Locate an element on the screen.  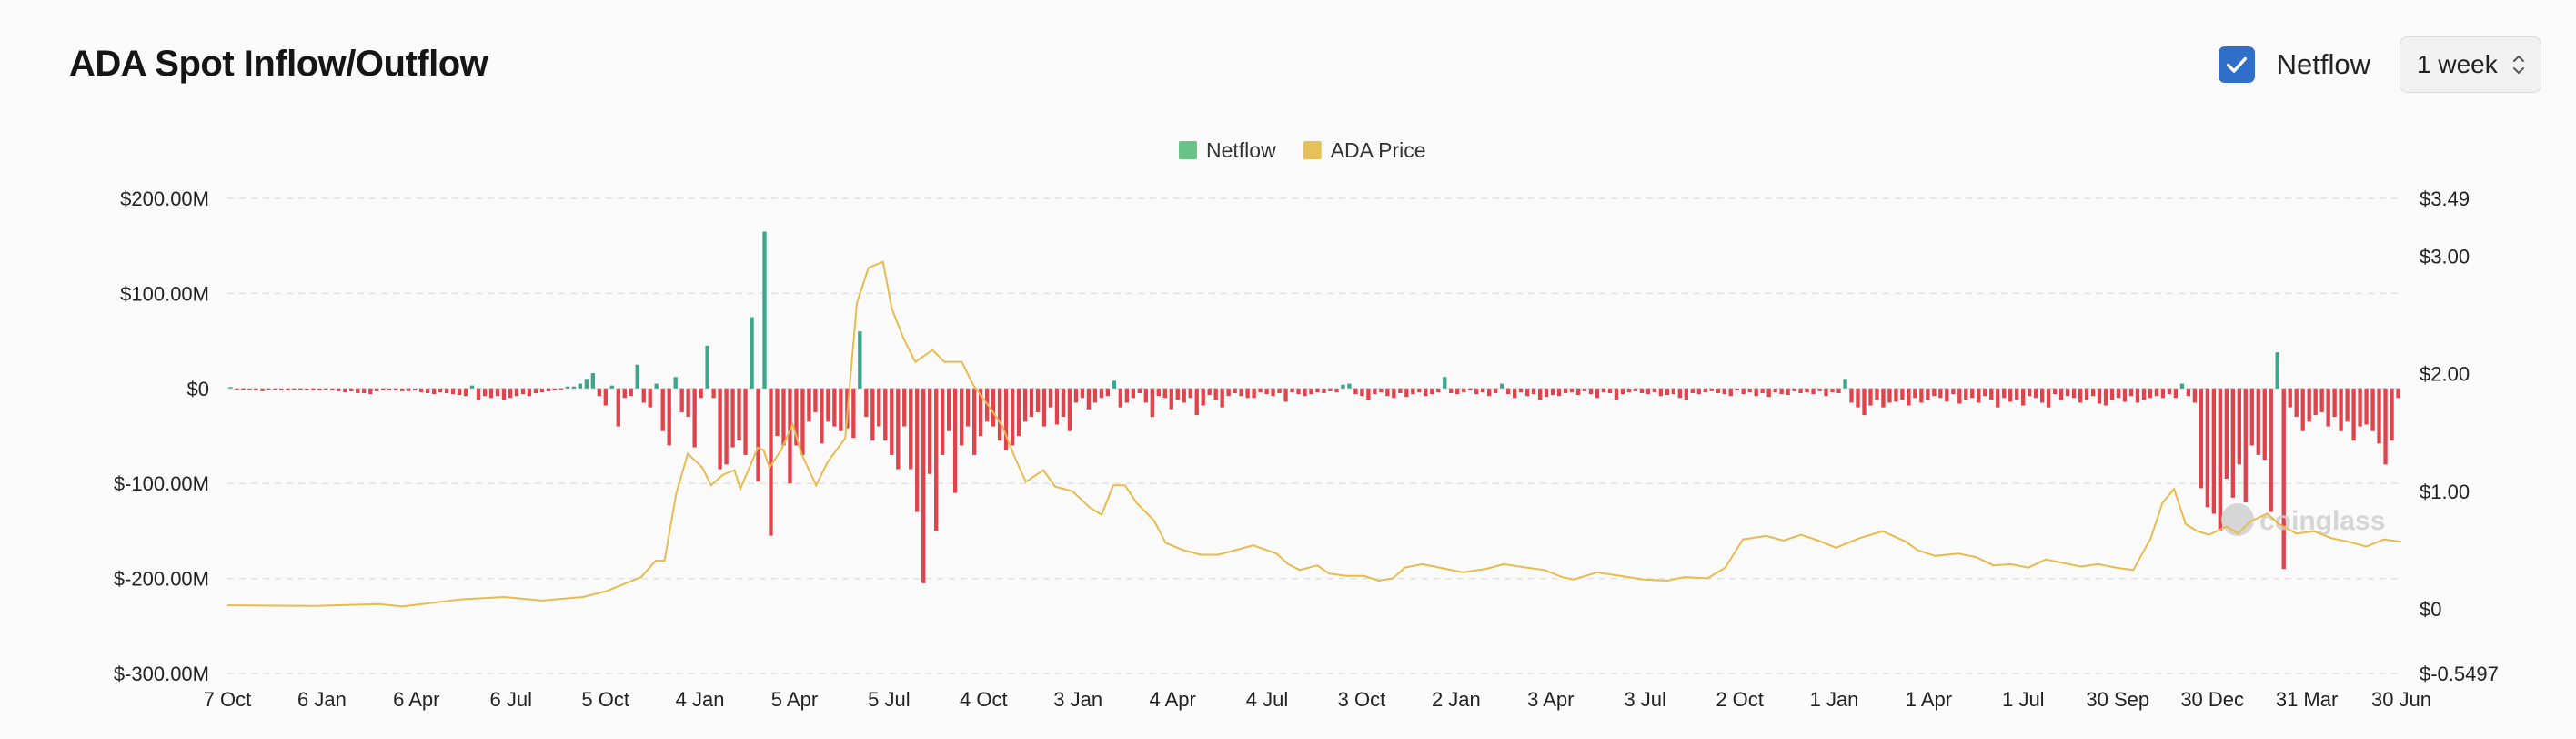
legend-label: Netflow is located at coordinates (1241, 150).